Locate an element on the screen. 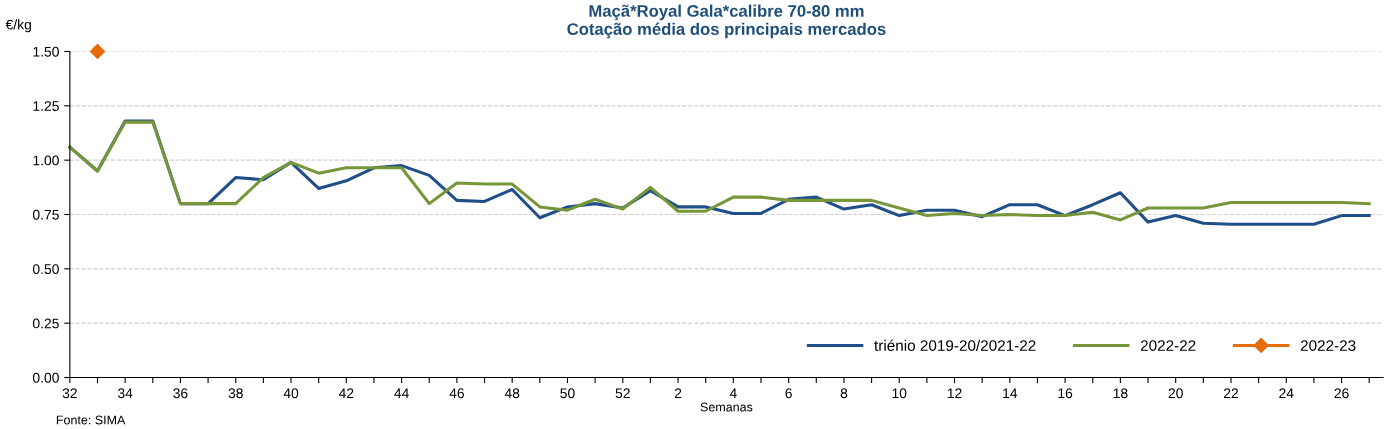 This screenshot has width=1397, height=429. chart-title: Maçã*Royal Gala*calibre 70-80 mm Cotação média dos principais mercados is located at coordinates (726, 21).